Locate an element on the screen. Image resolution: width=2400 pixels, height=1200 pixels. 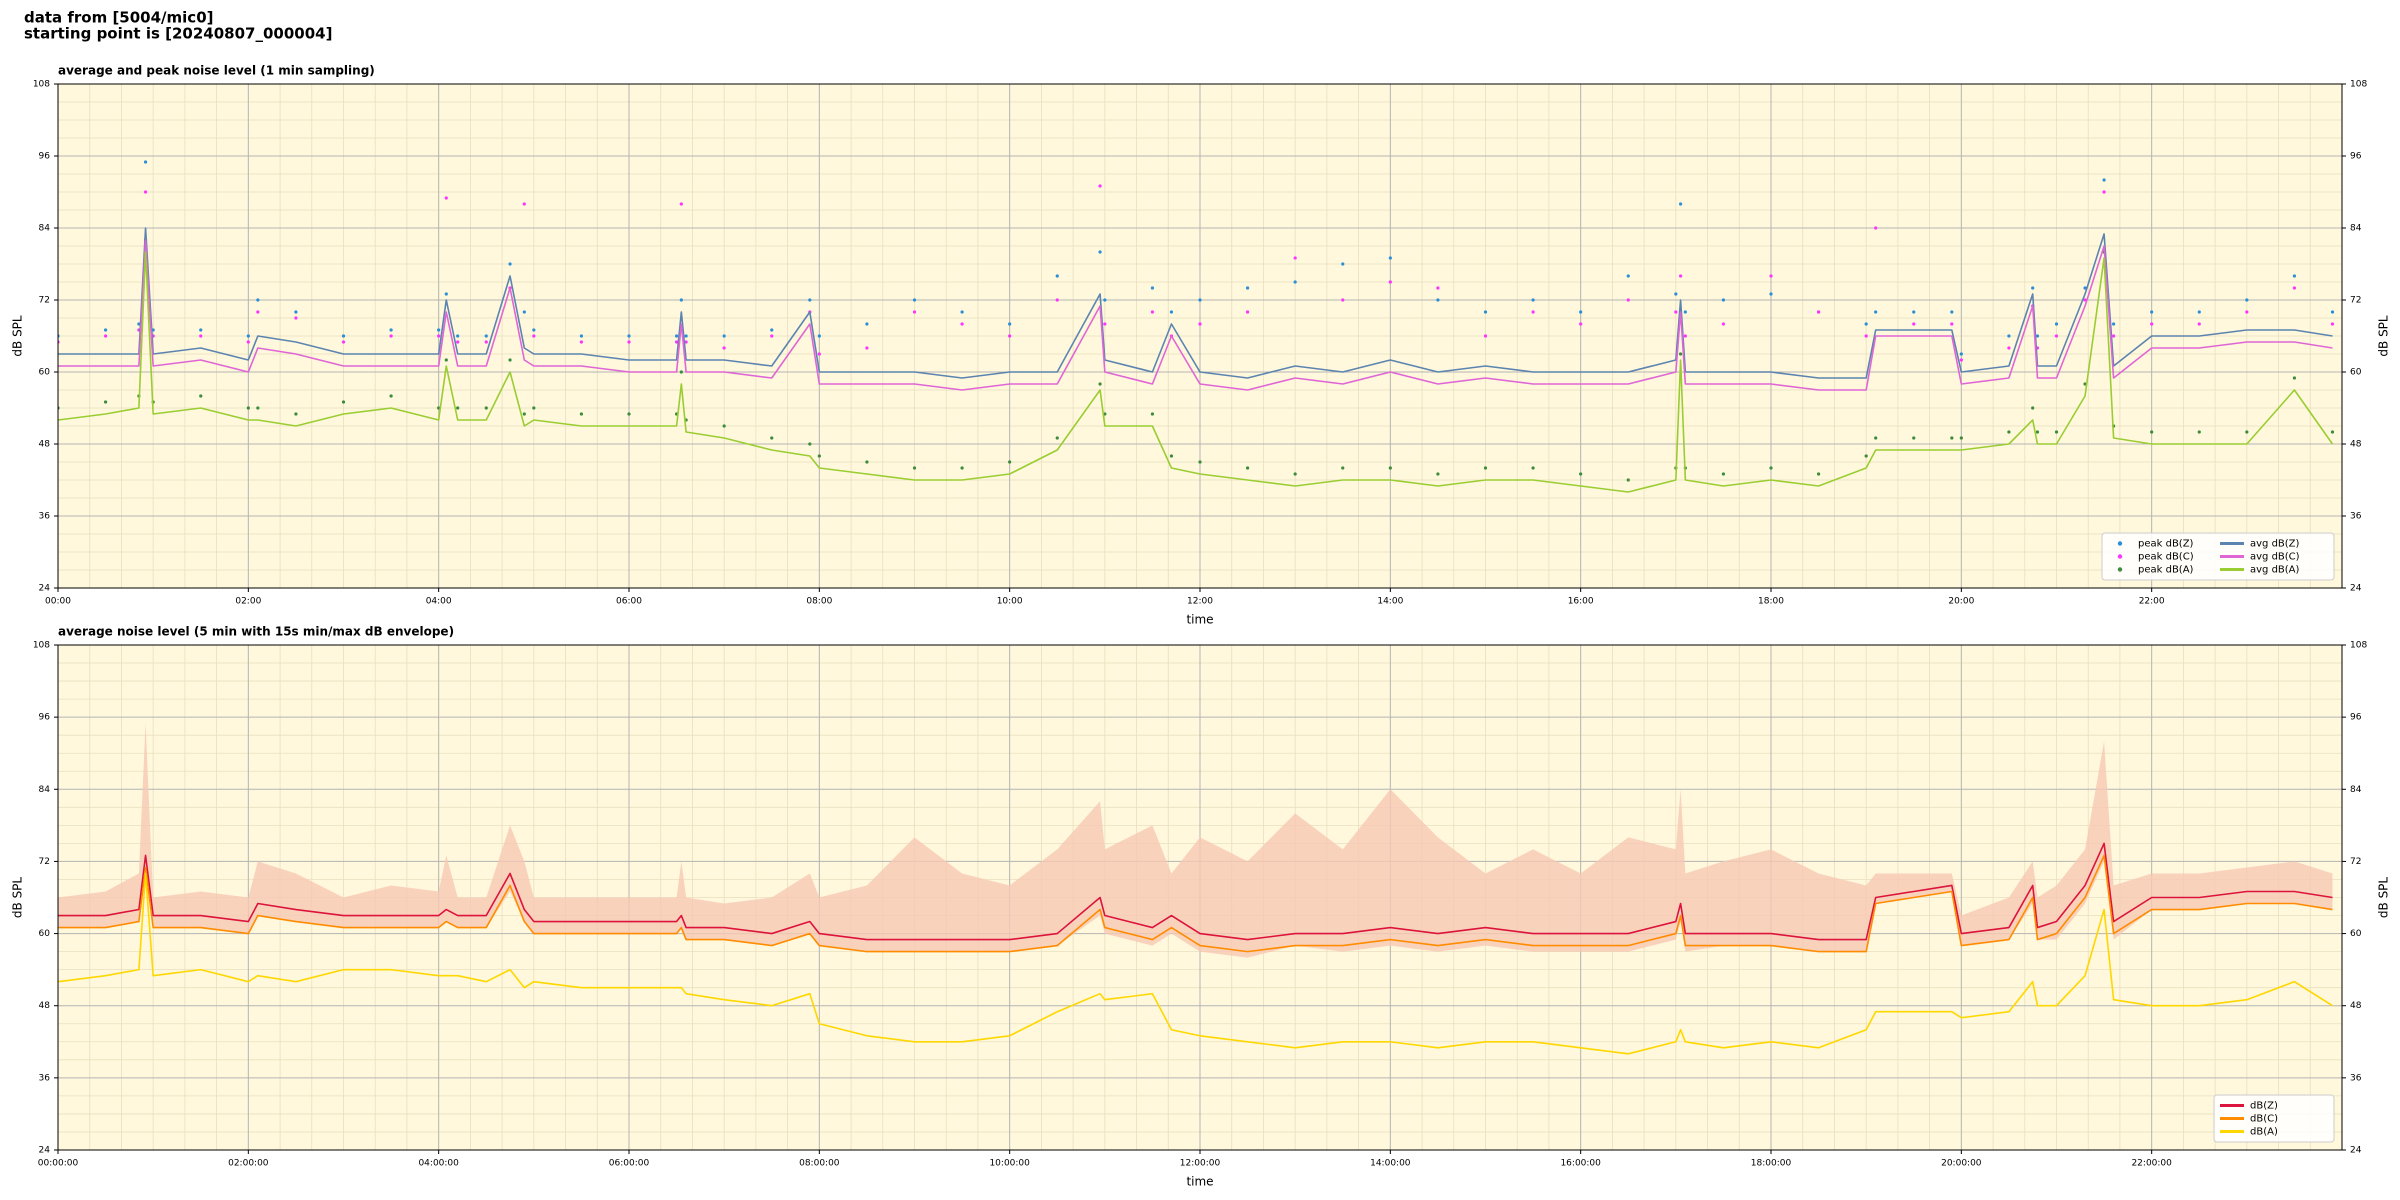
legend-label: dB(A) is located at coordinates (2264, 1132).